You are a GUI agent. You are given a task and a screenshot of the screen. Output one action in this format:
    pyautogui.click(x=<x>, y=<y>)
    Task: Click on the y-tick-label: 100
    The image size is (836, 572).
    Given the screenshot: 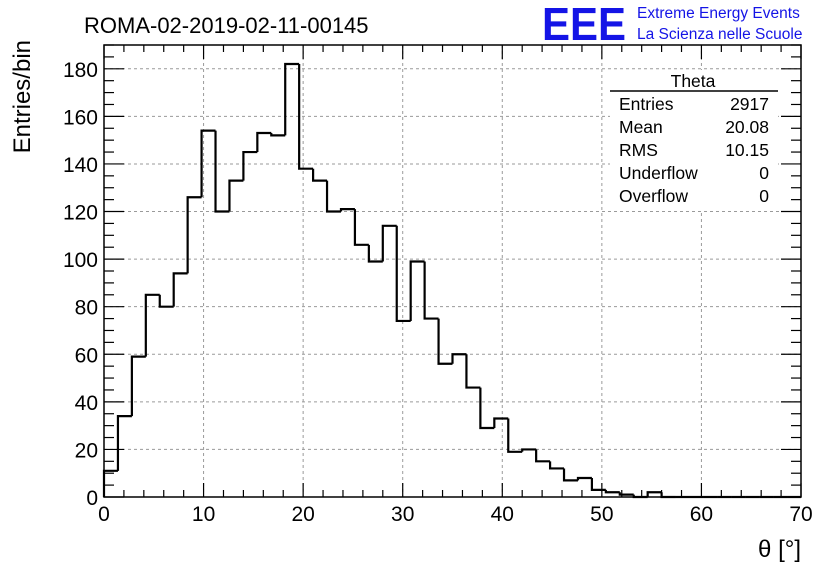 What is the action you would take?
    pyautogui.click(x=80, y=260)
    